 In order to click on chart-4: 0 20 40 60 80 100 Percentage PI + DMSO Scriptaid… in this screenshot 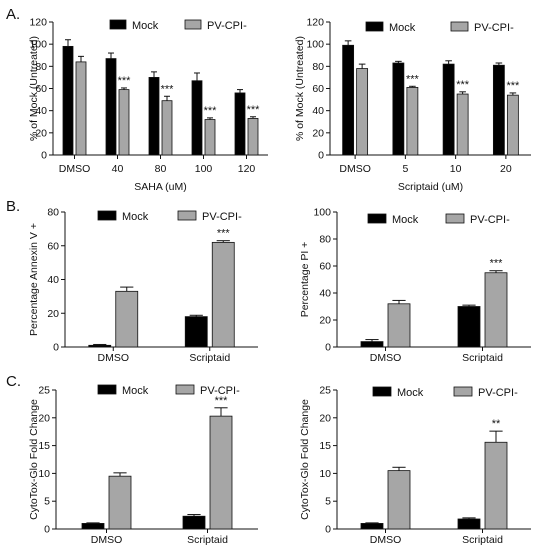, I will do `click(415, 285)`.